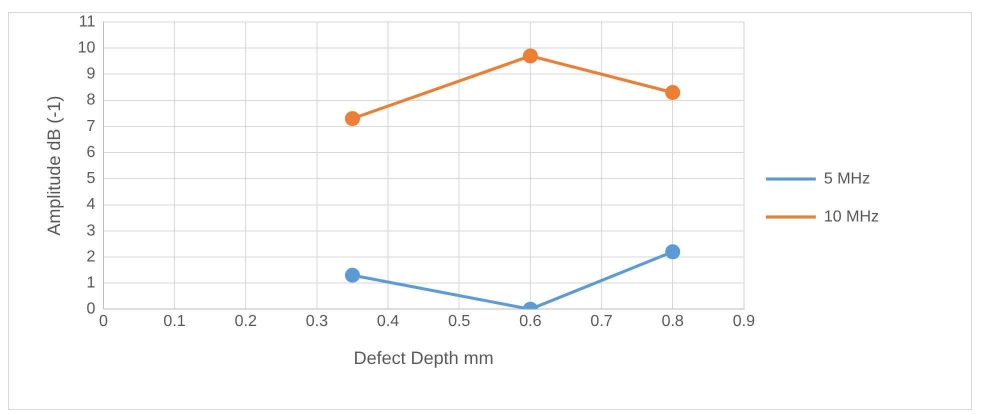  I want to click on y-tick-label: 6, so click(91, 152).